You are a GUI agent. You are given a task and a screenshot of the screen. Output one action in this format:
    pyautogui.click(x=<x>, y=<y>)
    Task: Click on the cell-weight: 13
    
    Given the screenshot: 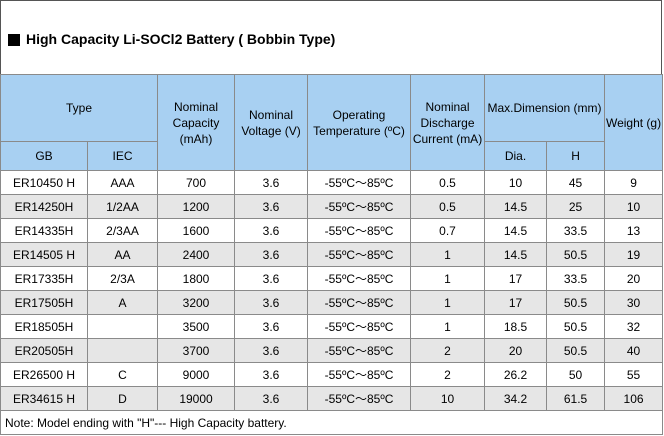 What is the action you would take?
    pyautogui.click(x=634, y=230)
    